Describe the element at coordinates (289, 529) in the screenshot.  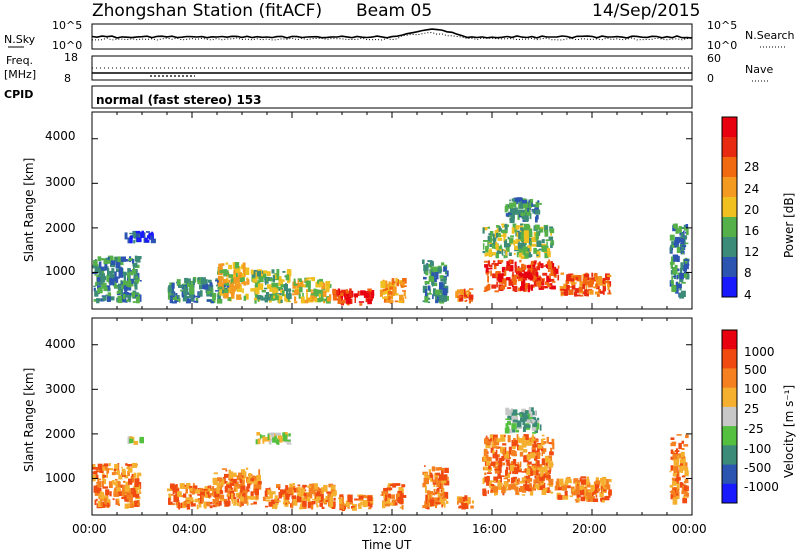
I see `x-tick-0800: 08:00` at that location.